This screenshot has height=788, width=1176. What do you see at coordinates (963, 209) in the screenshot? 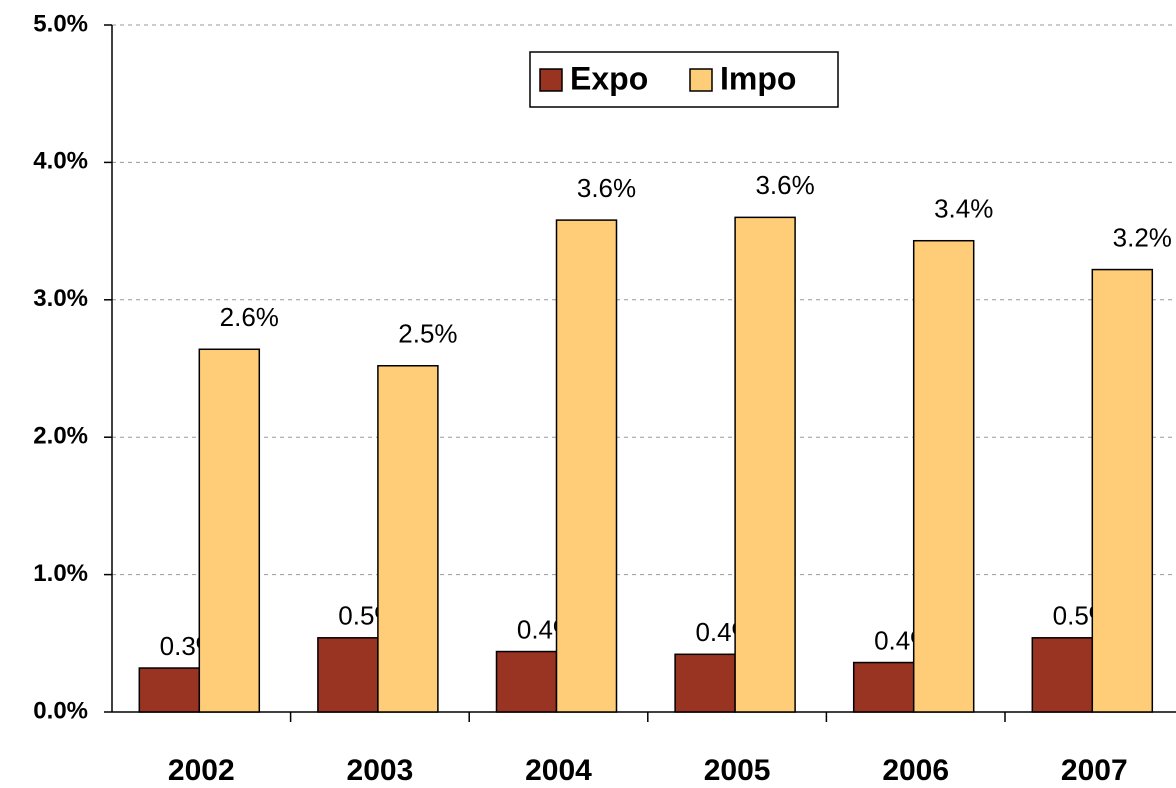
I see `value-label: 3.4%` at bounding box center [963, 209].